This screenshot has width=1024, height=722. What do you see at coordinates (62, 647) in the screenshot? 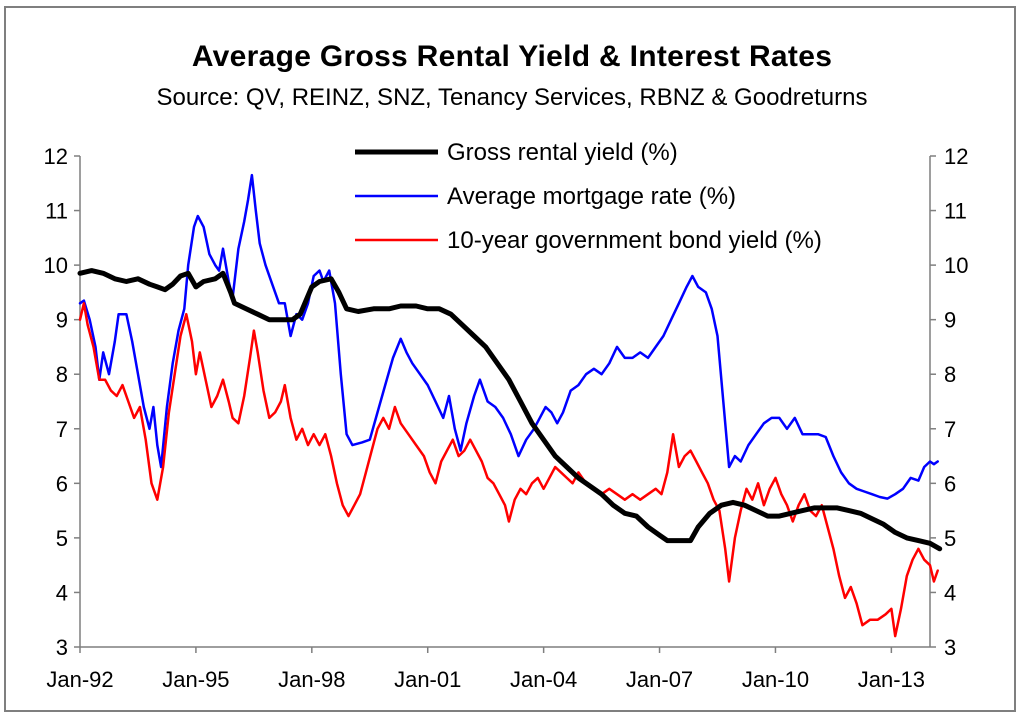
I see `y-tick-label-left: 3` at bounding box center [62, 647].